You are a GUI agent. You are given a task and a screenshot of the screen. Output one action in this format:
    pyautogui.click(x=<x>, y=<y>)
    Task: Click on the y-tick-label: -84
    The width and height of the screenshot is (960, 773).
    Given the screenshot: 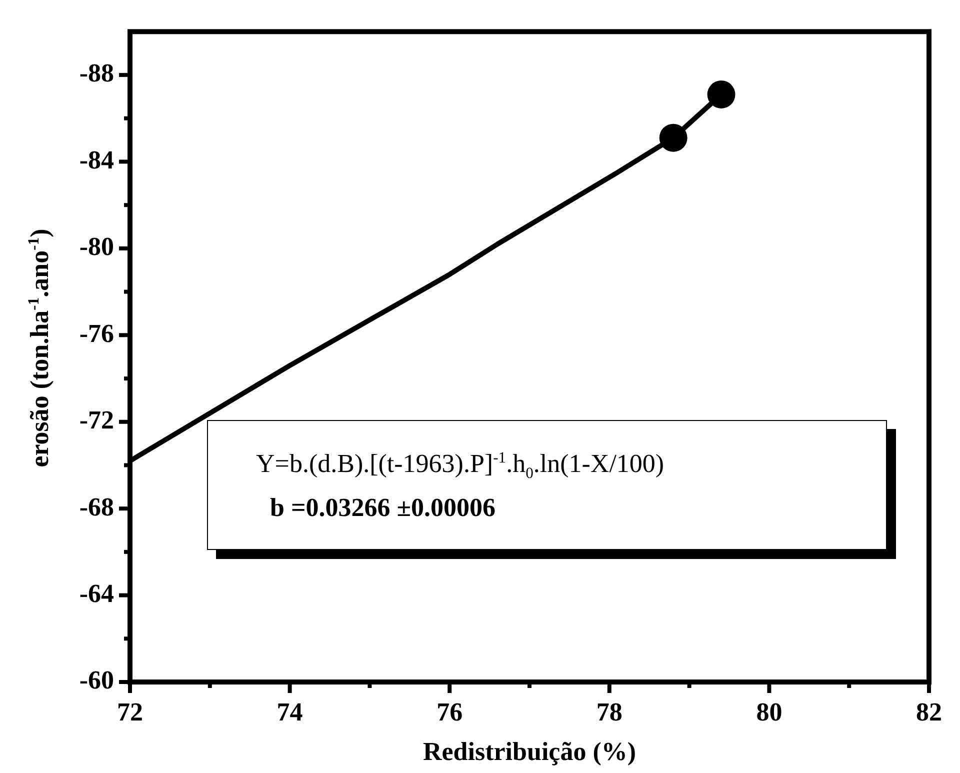 What is the action you would take?
    pyautogui.click(x=96, y=159)
    